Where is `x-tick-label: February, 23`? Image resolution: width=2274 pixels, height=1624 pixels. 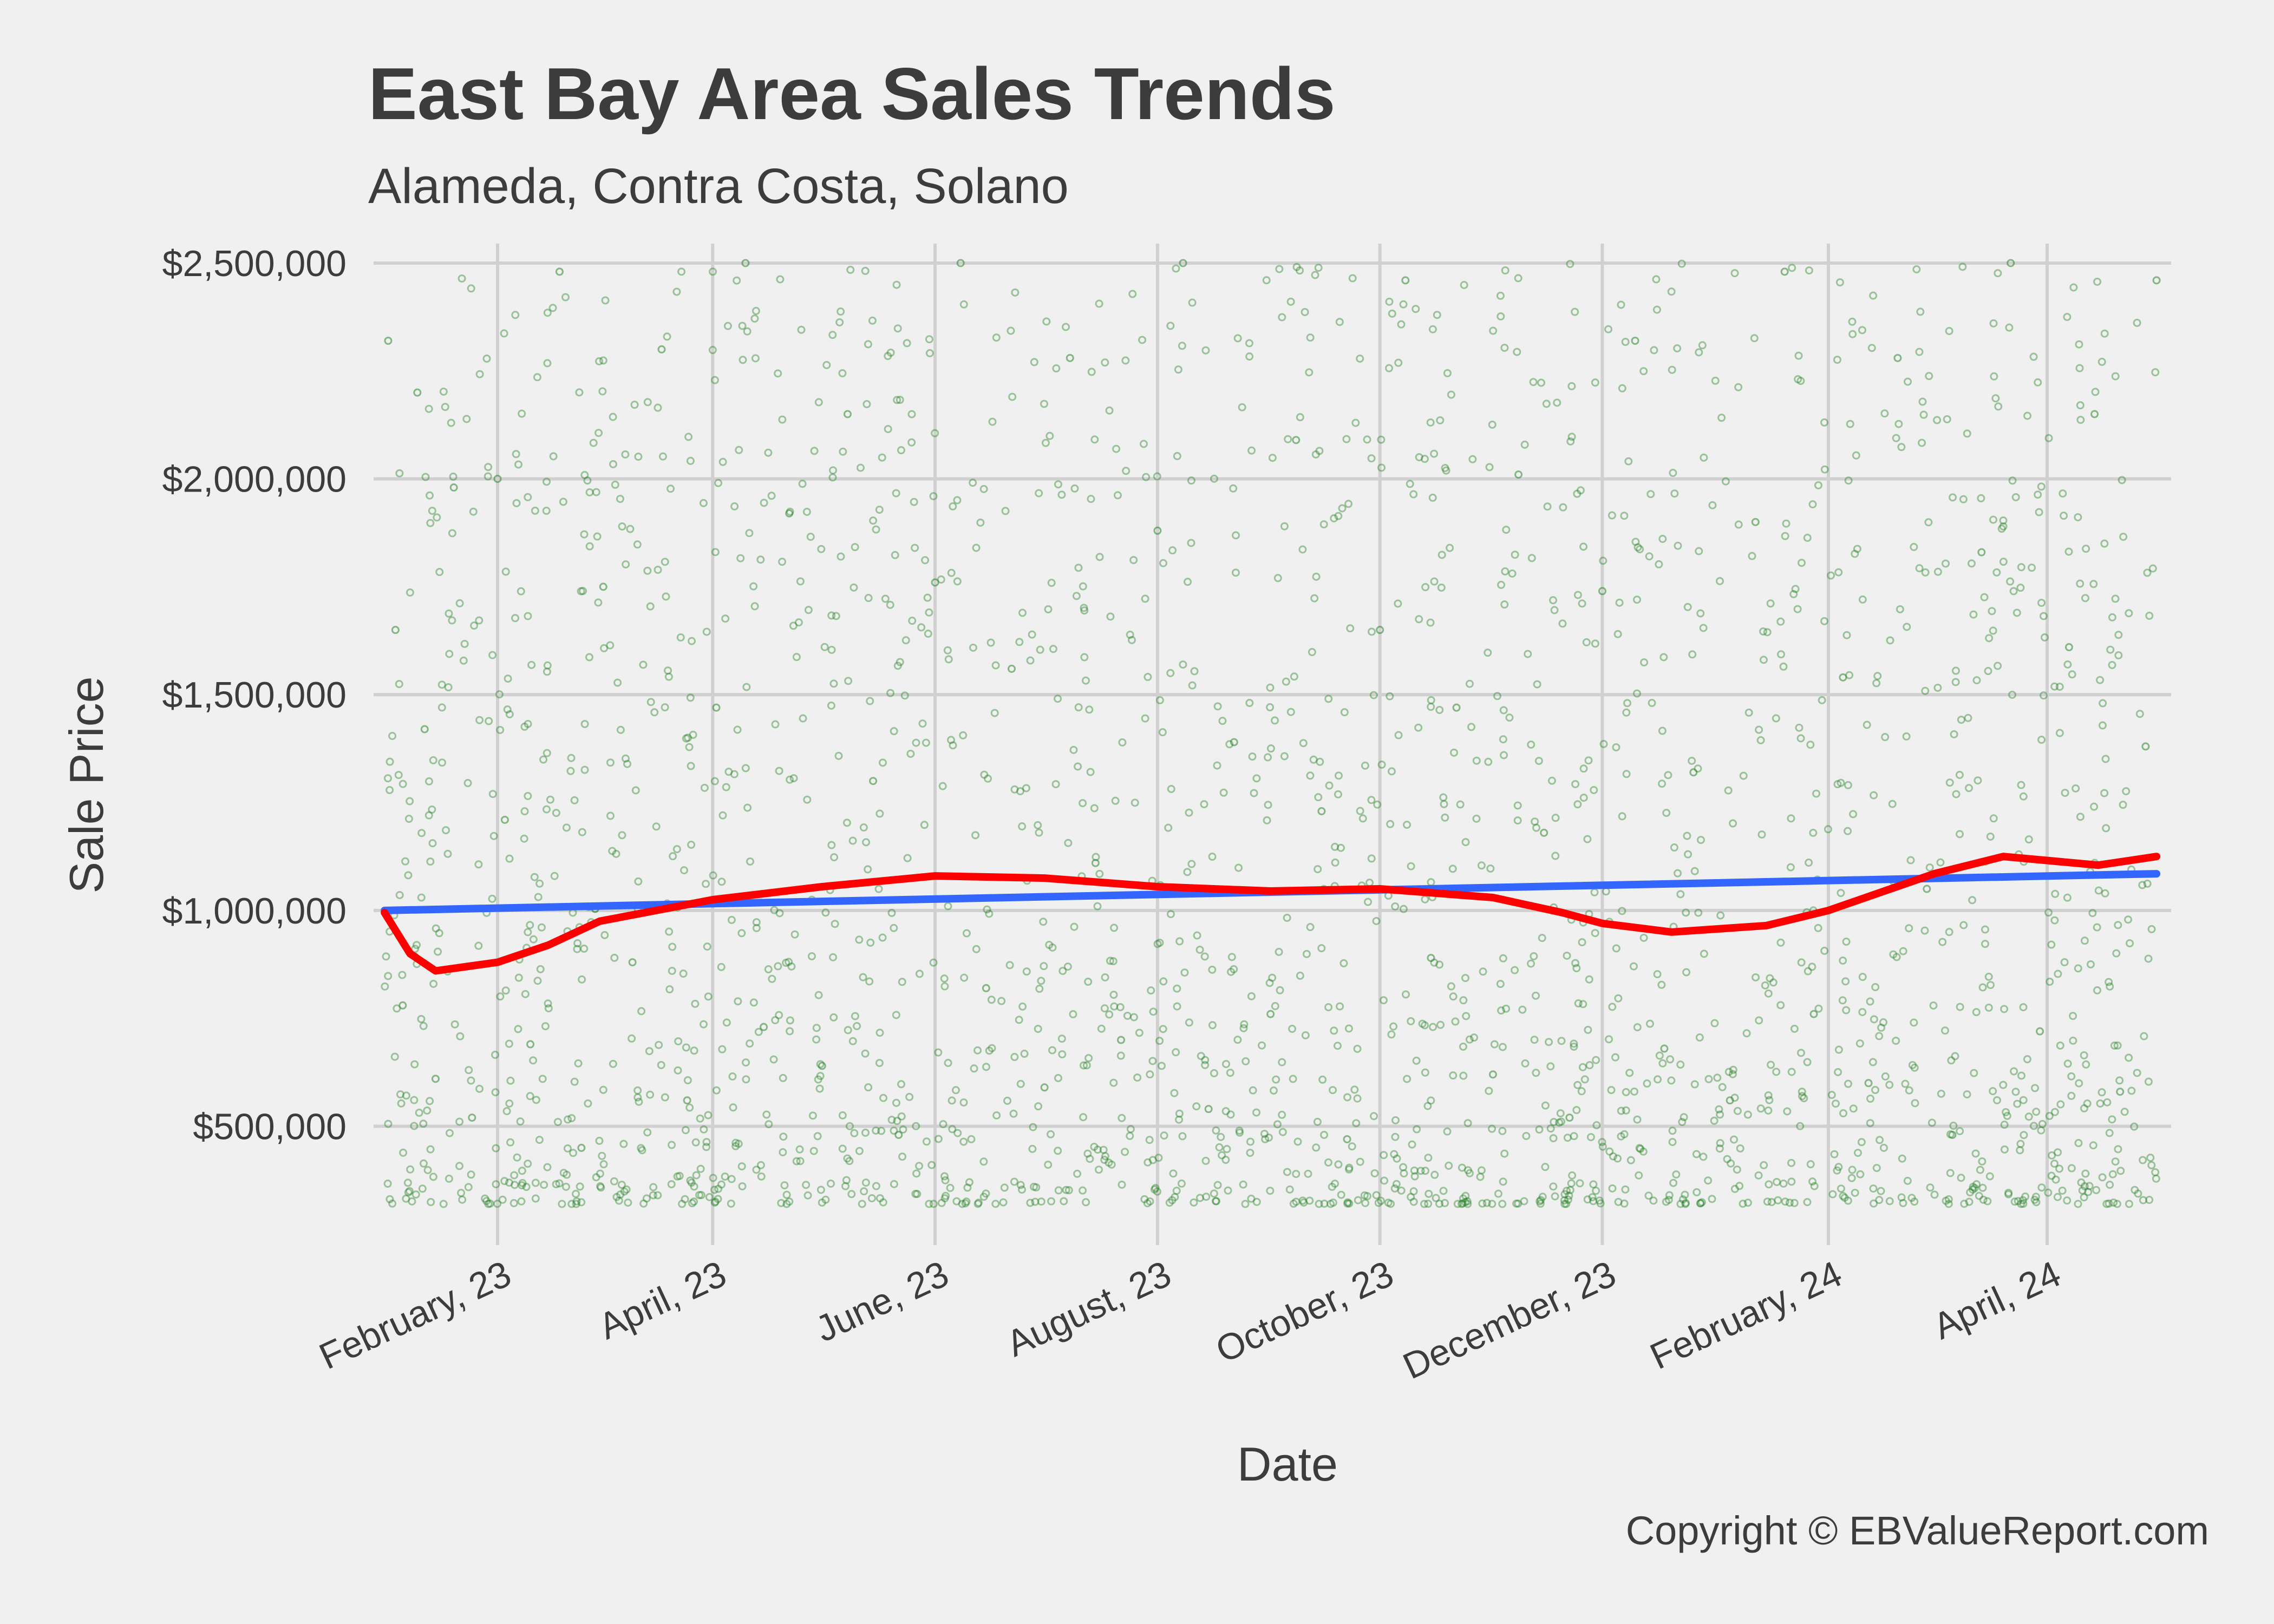
x-tick-label: February, 23 is located at coordinates (415, 1316).